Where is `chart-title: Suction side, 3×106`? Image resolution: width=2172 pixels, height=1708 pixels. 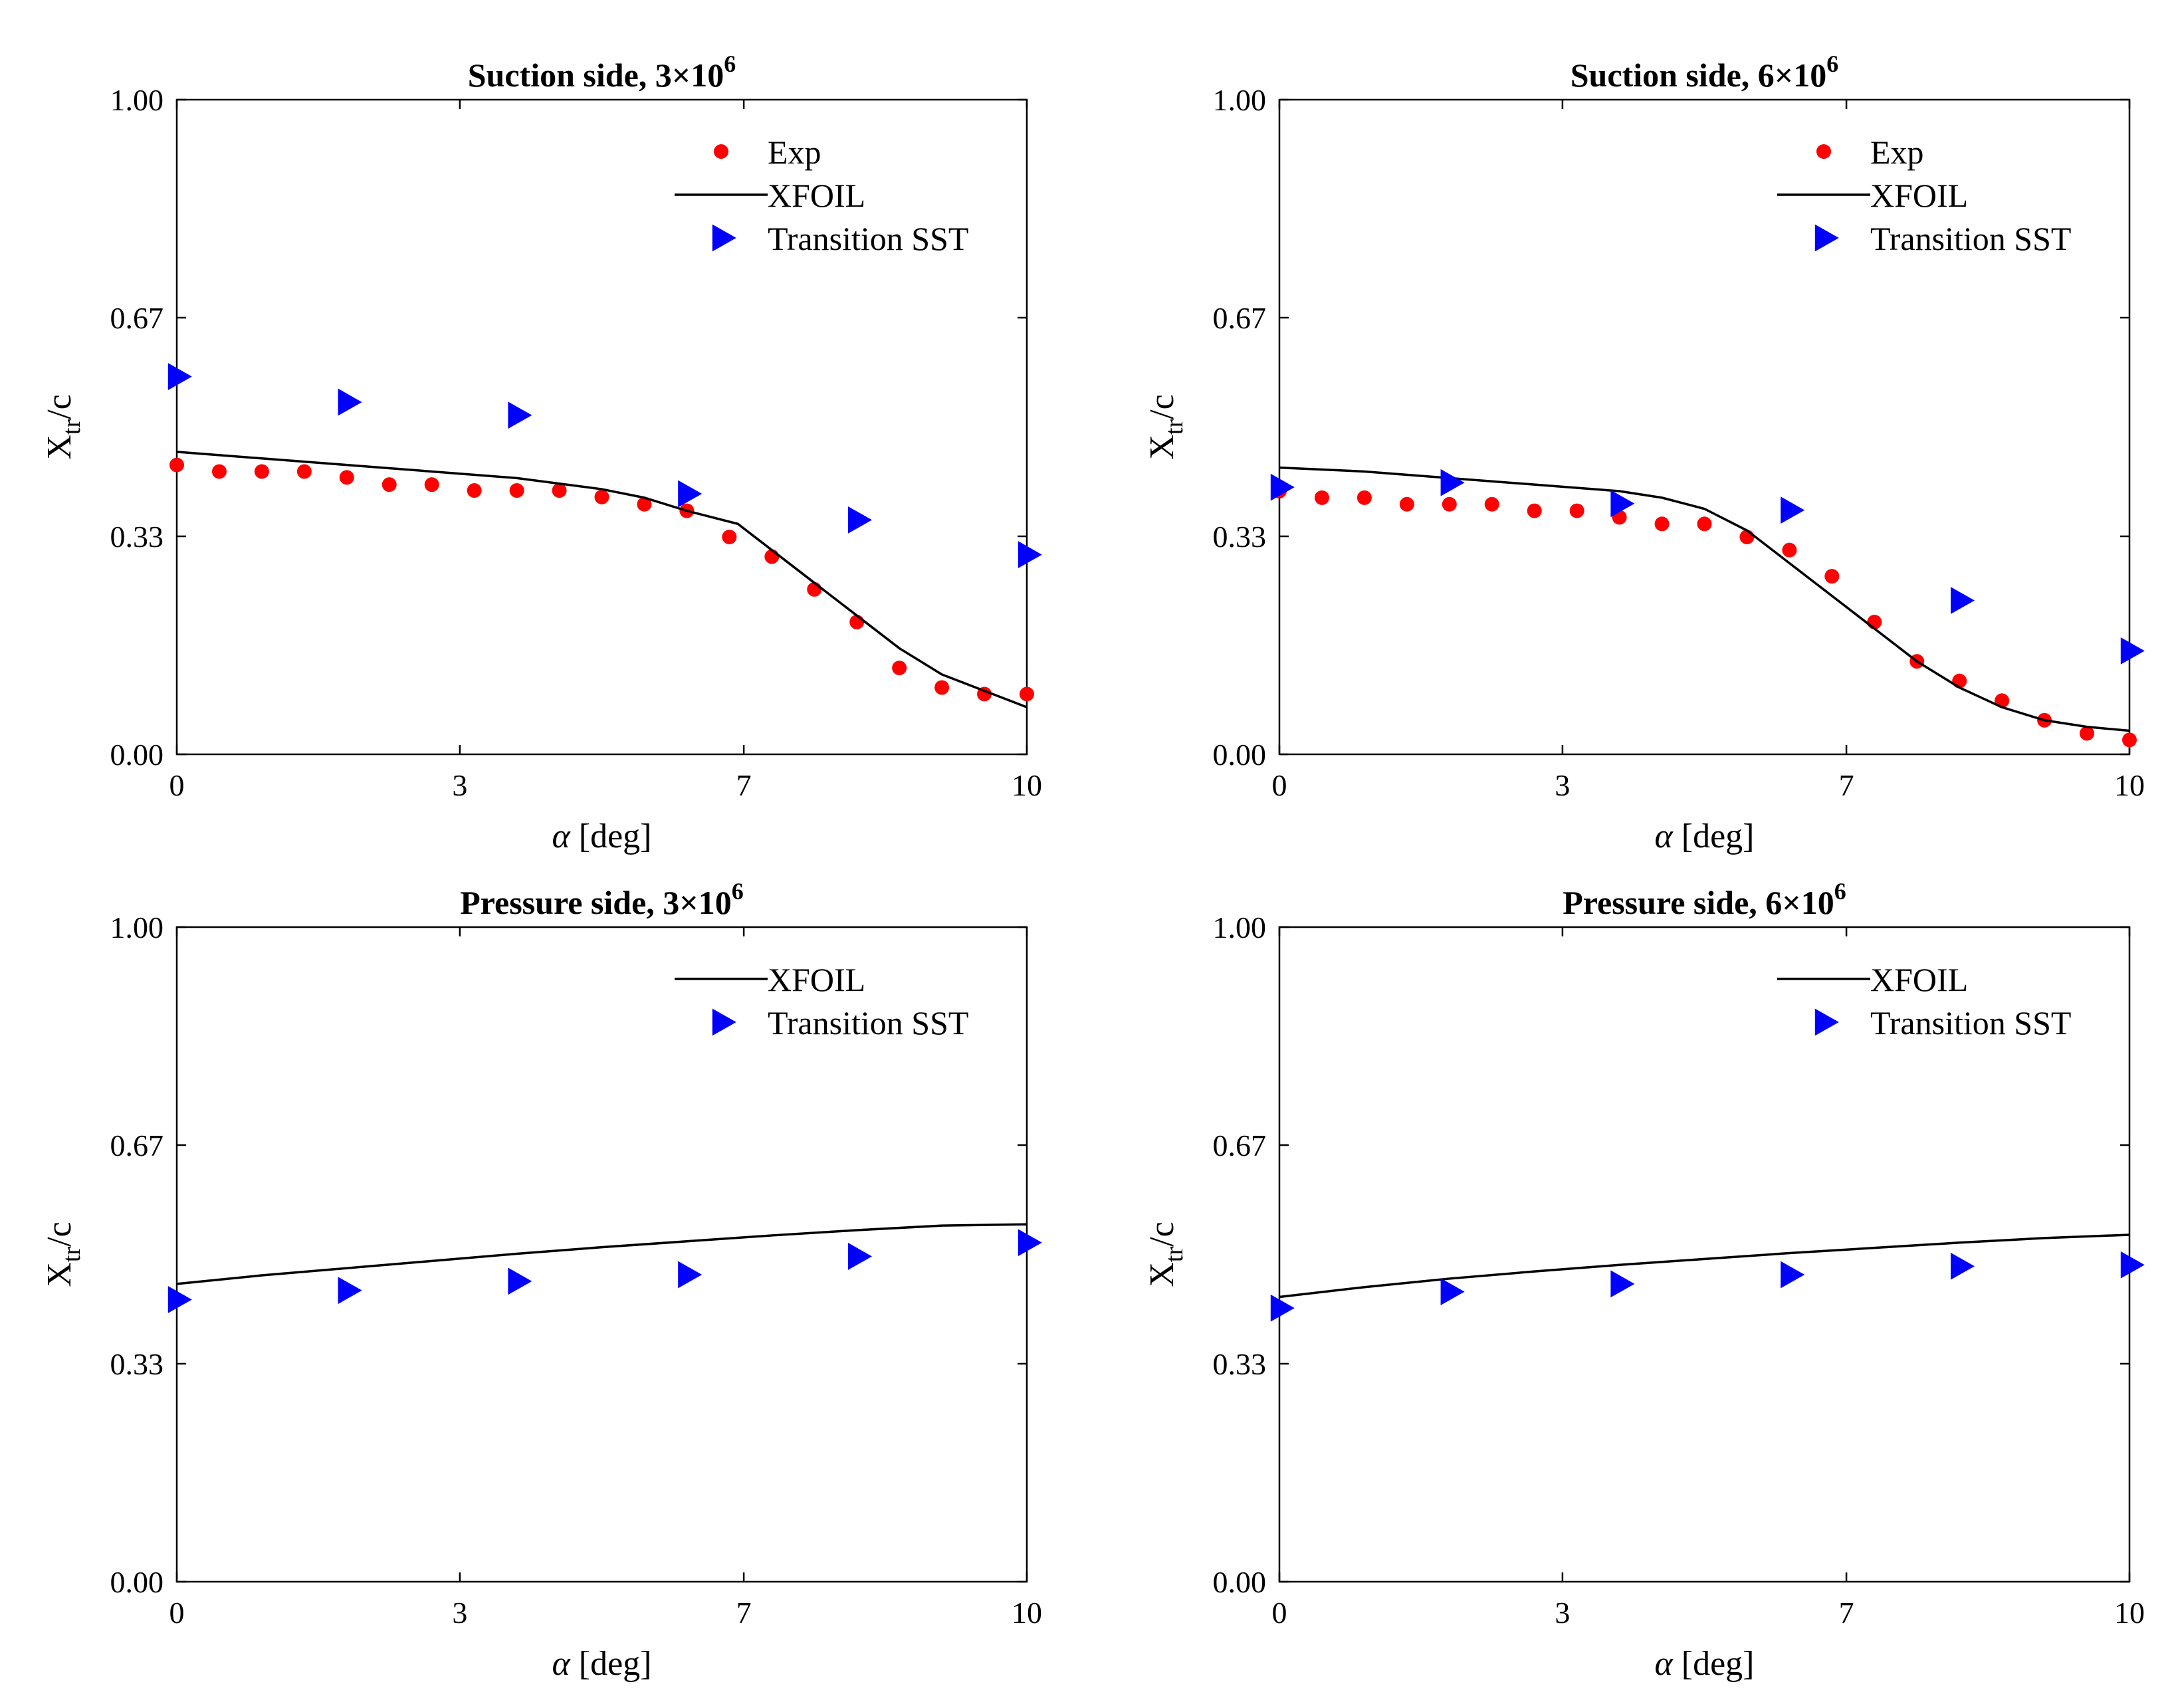 chart-title: Suction side, 3×106 is located at coordinates (602, 72).